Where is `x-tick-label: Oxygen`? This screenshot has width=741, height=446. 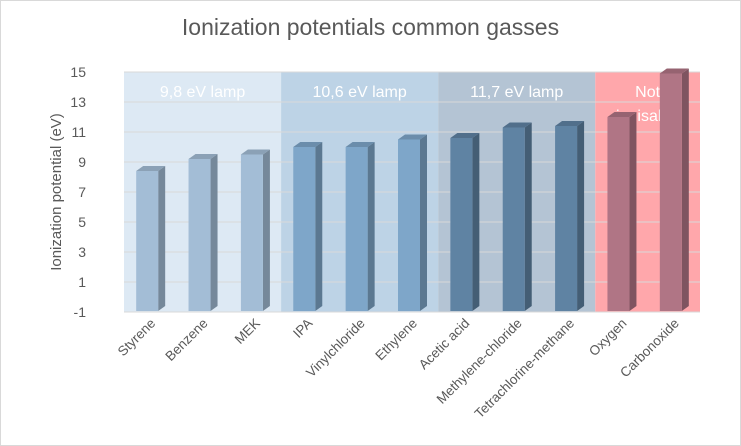 x-tick-label: Oxygen is located at coordinates (608, 338).